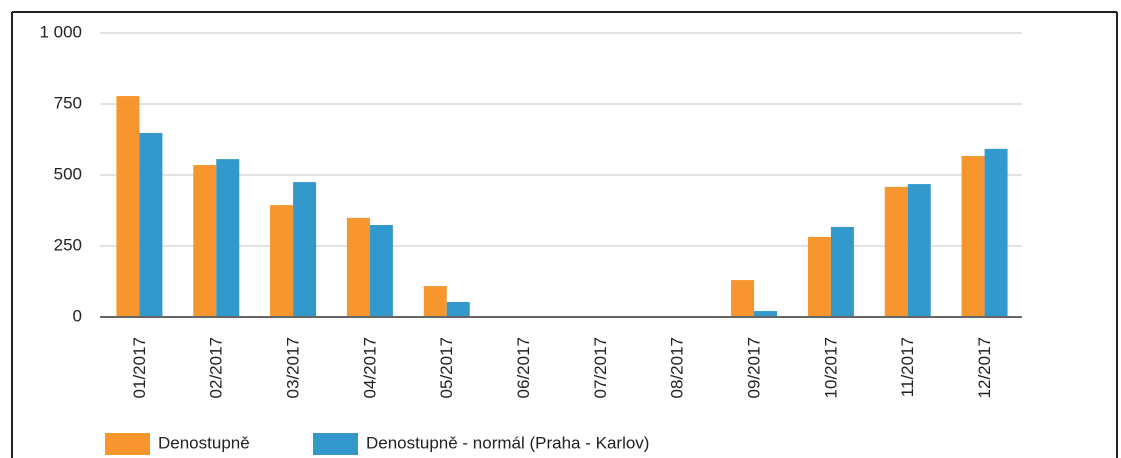  Describe the element at coordinates (754, 367) in the screenshot. I see `x-tick-label: 09/2017` at that location.